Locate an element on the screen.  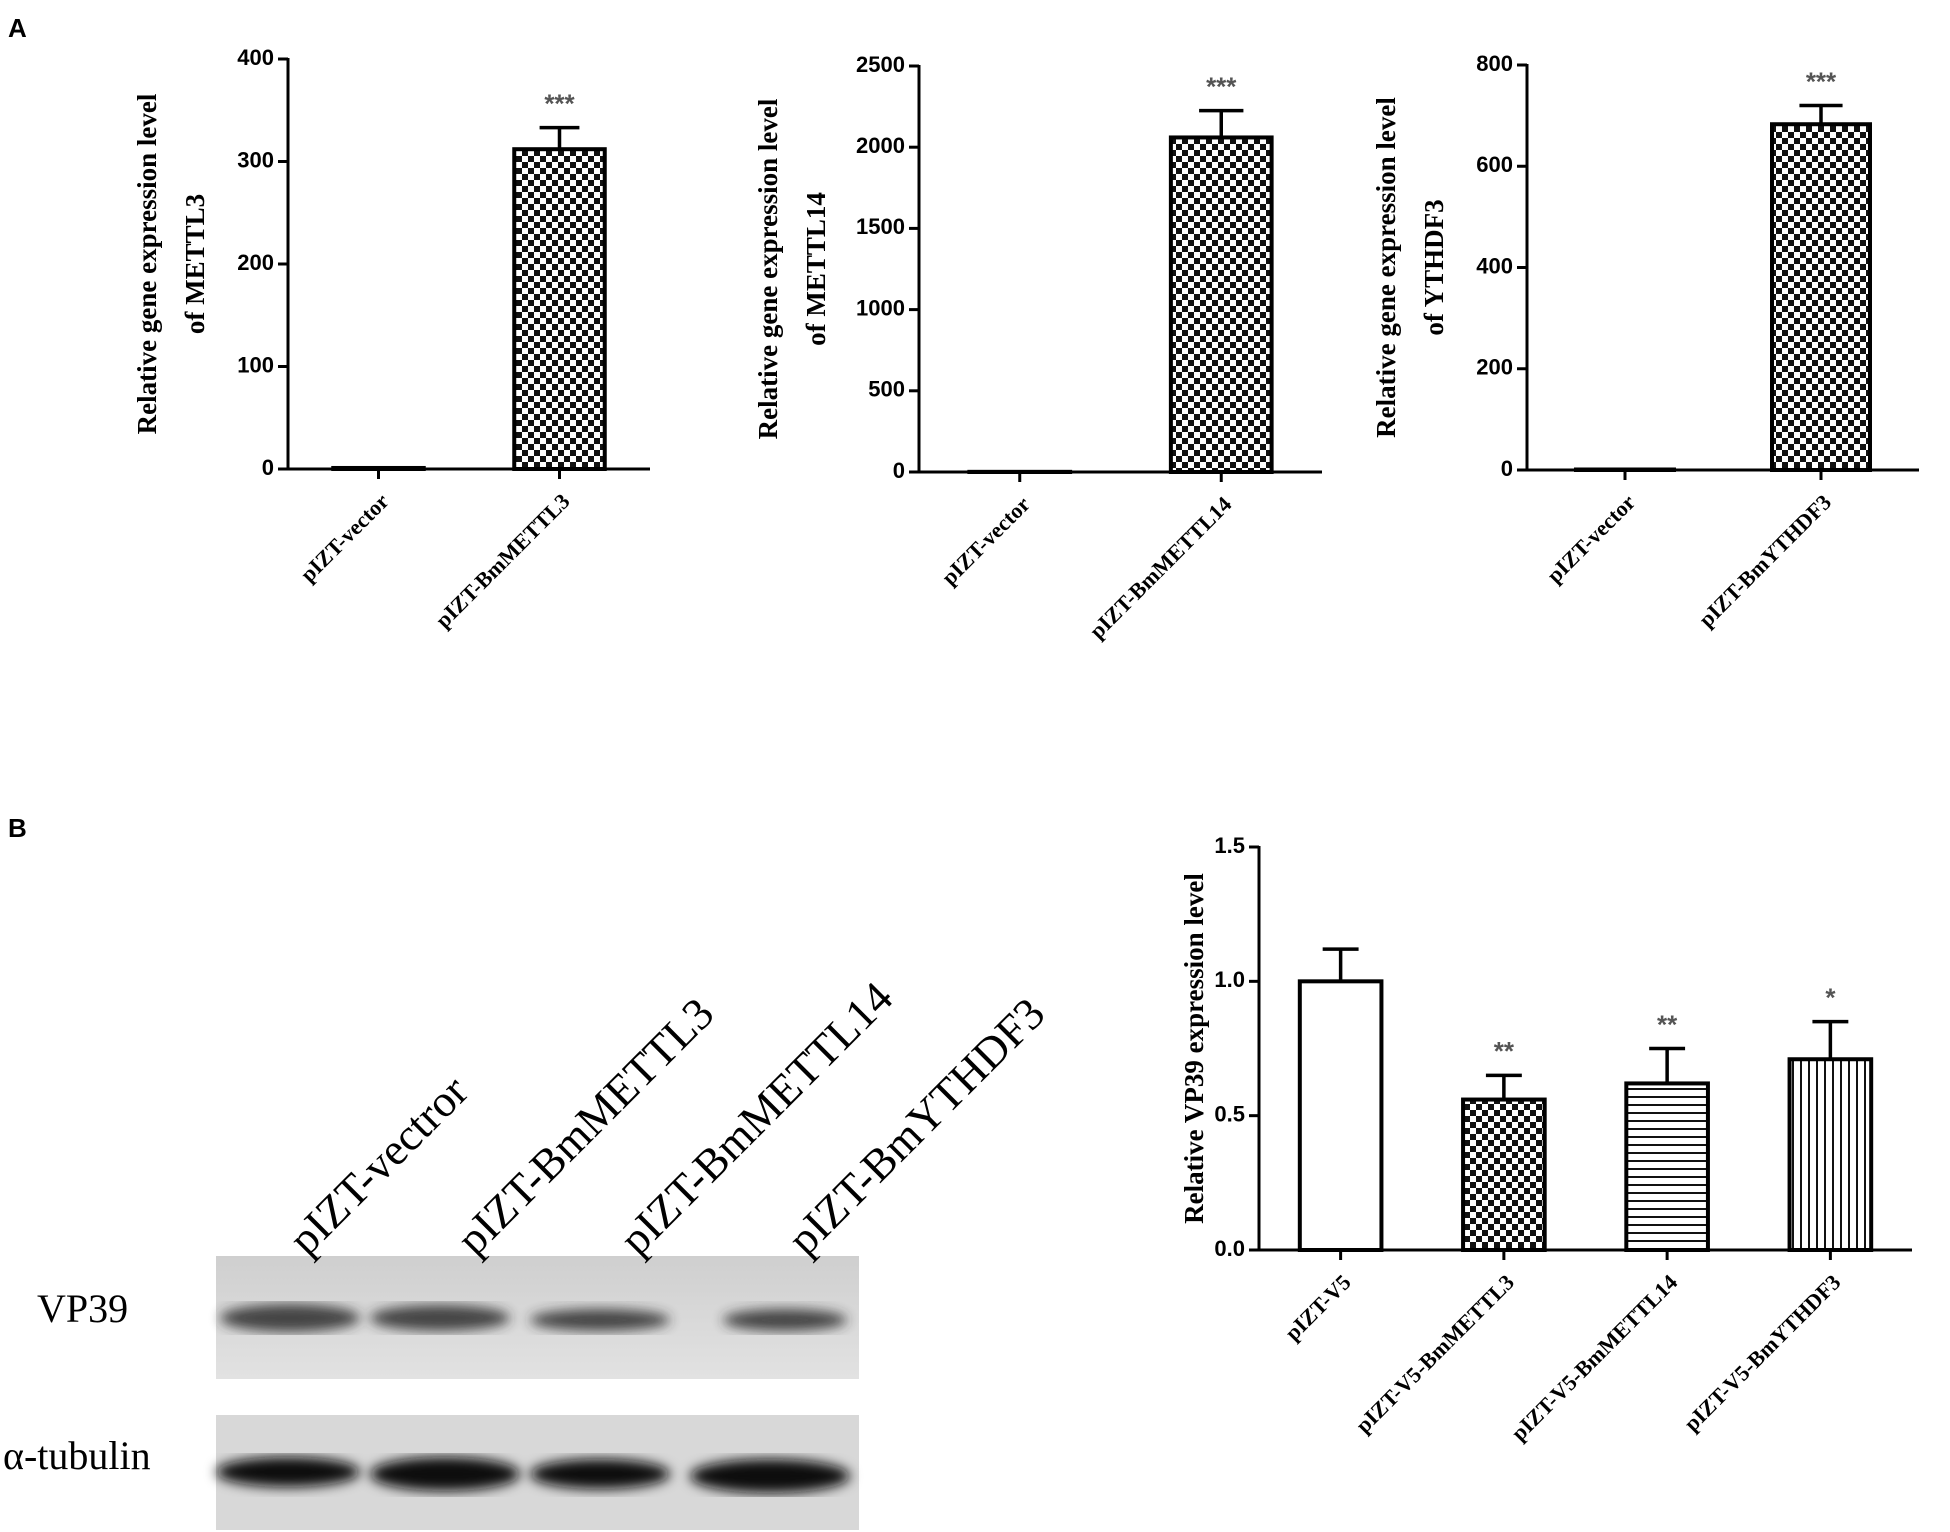
x-tick-label: pIZT-V5 is located at coordinates (1318, 1307).